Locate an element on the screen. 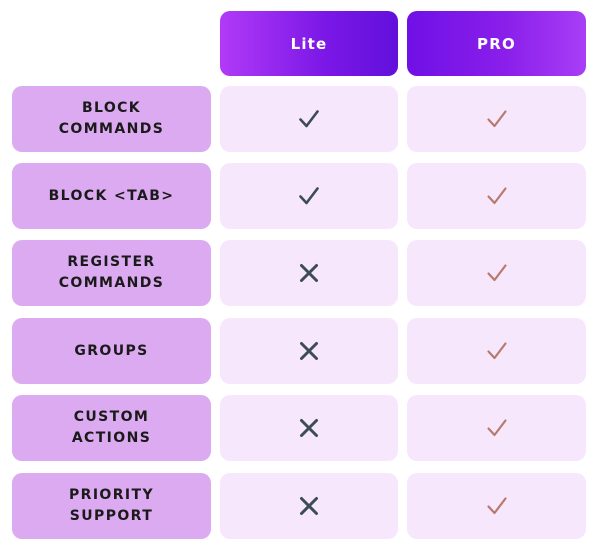  feature-cell: BLOCK COMMANDS is located at coordinates (111, 119).